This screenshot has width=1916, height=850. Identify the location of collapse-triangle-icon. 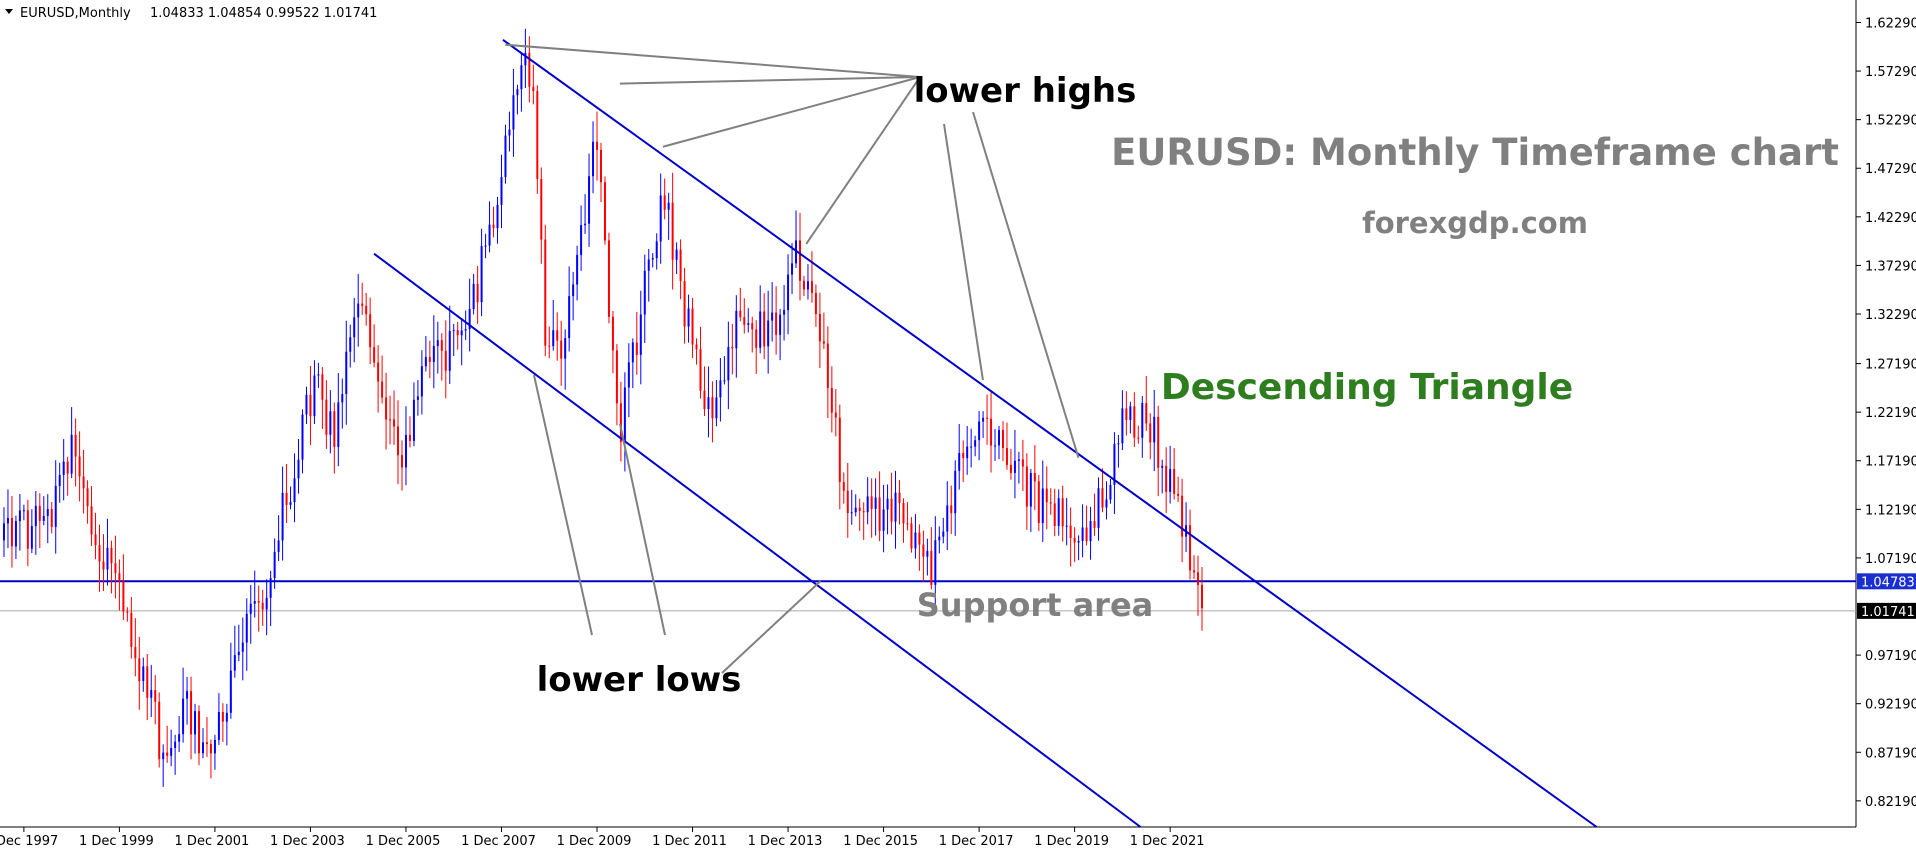
(9, 11).